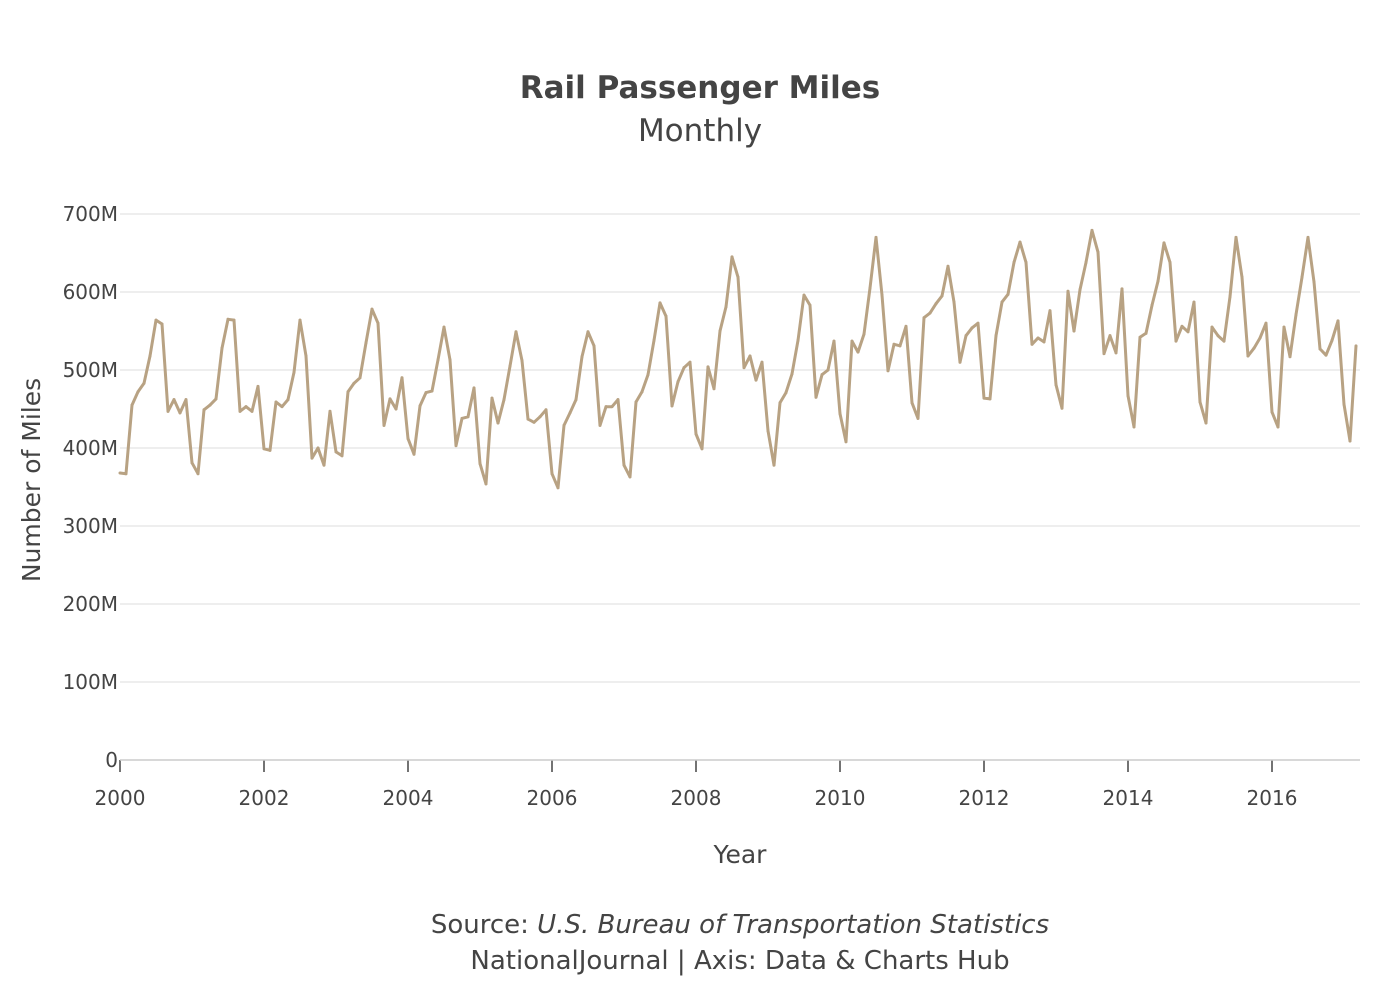 This screenshot has width=1400, height=1000. Describe the element at coordinates (90, 604) in the screenshot. I see `y-tick-label: 200M` at that location.